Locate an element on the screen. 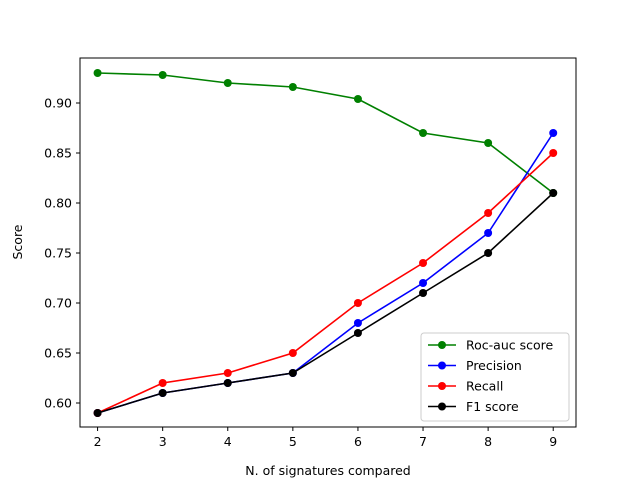 This screenshot has height=480, width=640. x-tick-label: 3 is located at coordinates (163, 441).